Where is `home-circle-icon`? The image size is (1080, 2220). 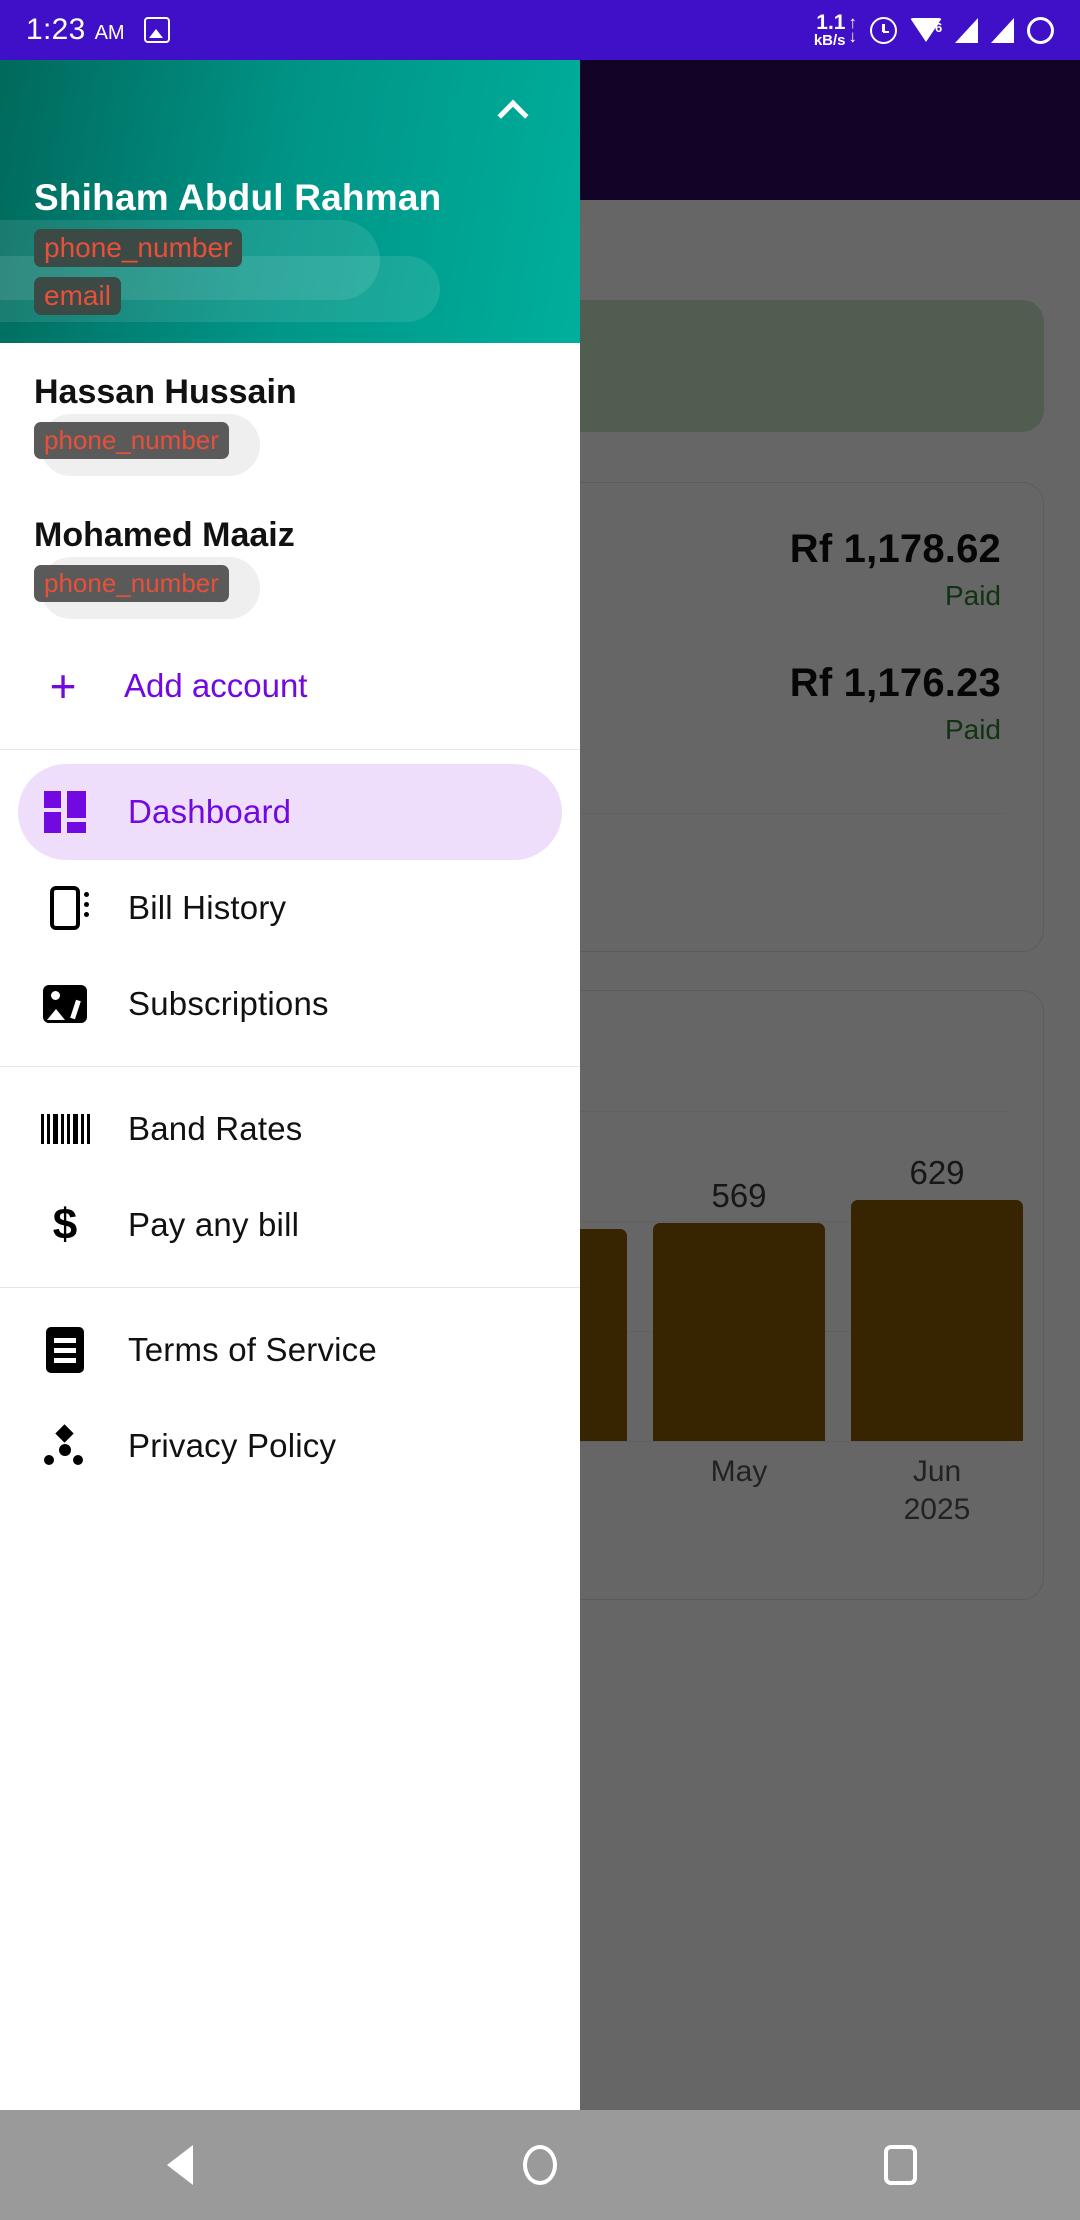
home-circle-icon is located at coordinates (540, 2165).